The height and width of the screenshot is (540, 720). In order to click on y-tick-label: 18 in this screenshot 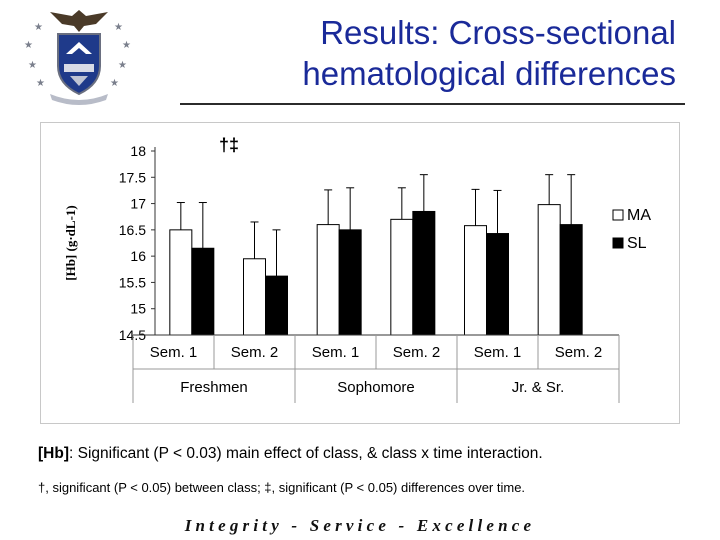, I will do `click(138, 151)`.